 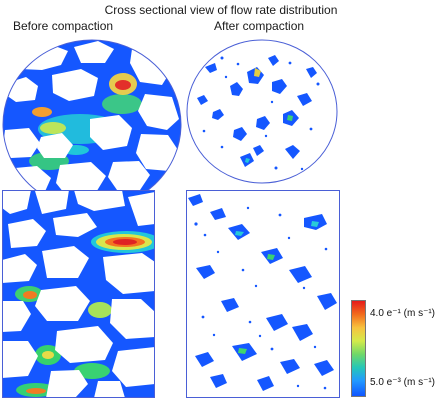 What do you see at coordinates (403, 382) in the screenshot?
I see `legend-min-label: 5.0 e⁻³ (m s⁻¹)` at bounding box center [403, 382].